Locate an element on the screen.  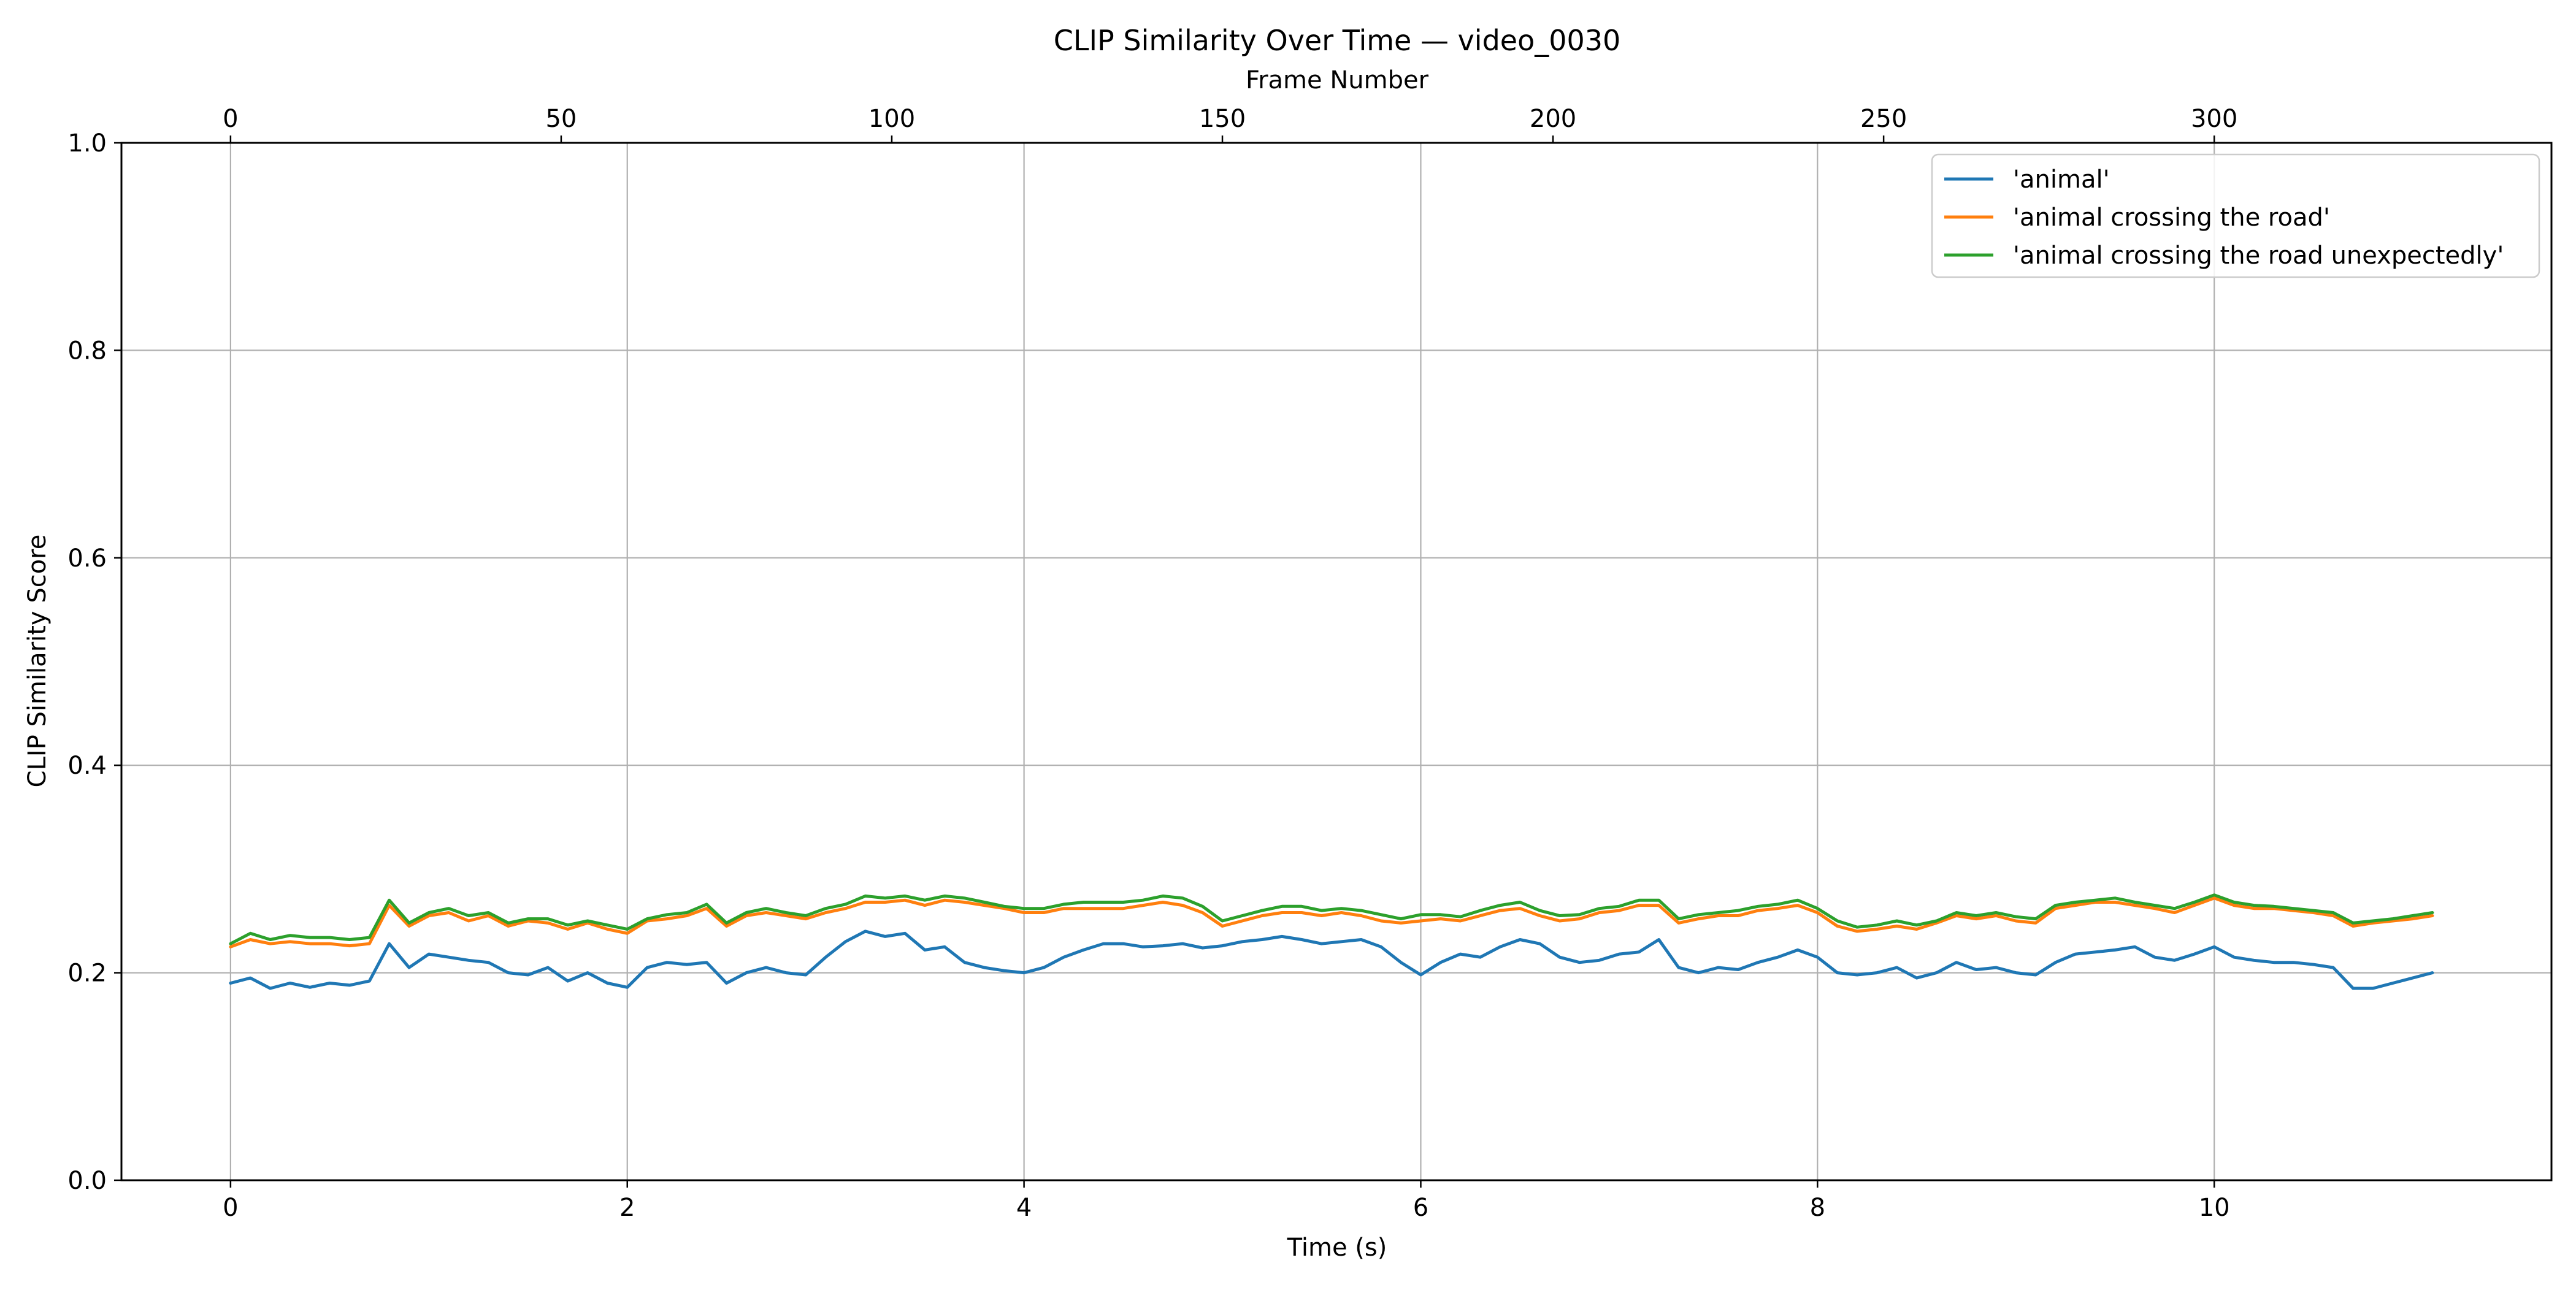
top-tick-label: 250 is located at coordinates (1883, 119).